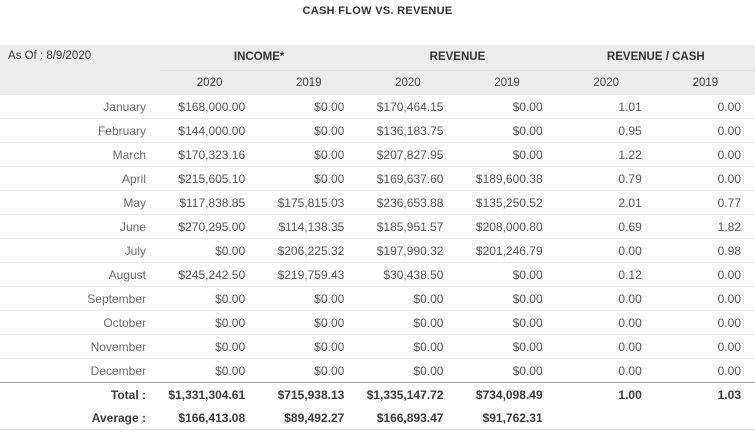 This screenshot has height=435, width=755. Describe the element at coordinates (309, 82) in the screenshot. I see `year-header-income-2019: 2019` at that location.